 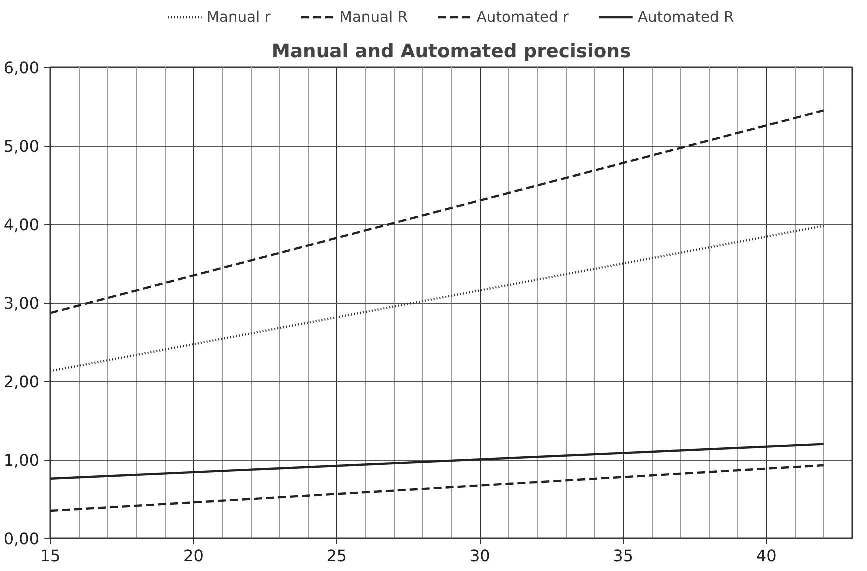 I want to click on x-tick-label: 35, so click(x=623, y=556).